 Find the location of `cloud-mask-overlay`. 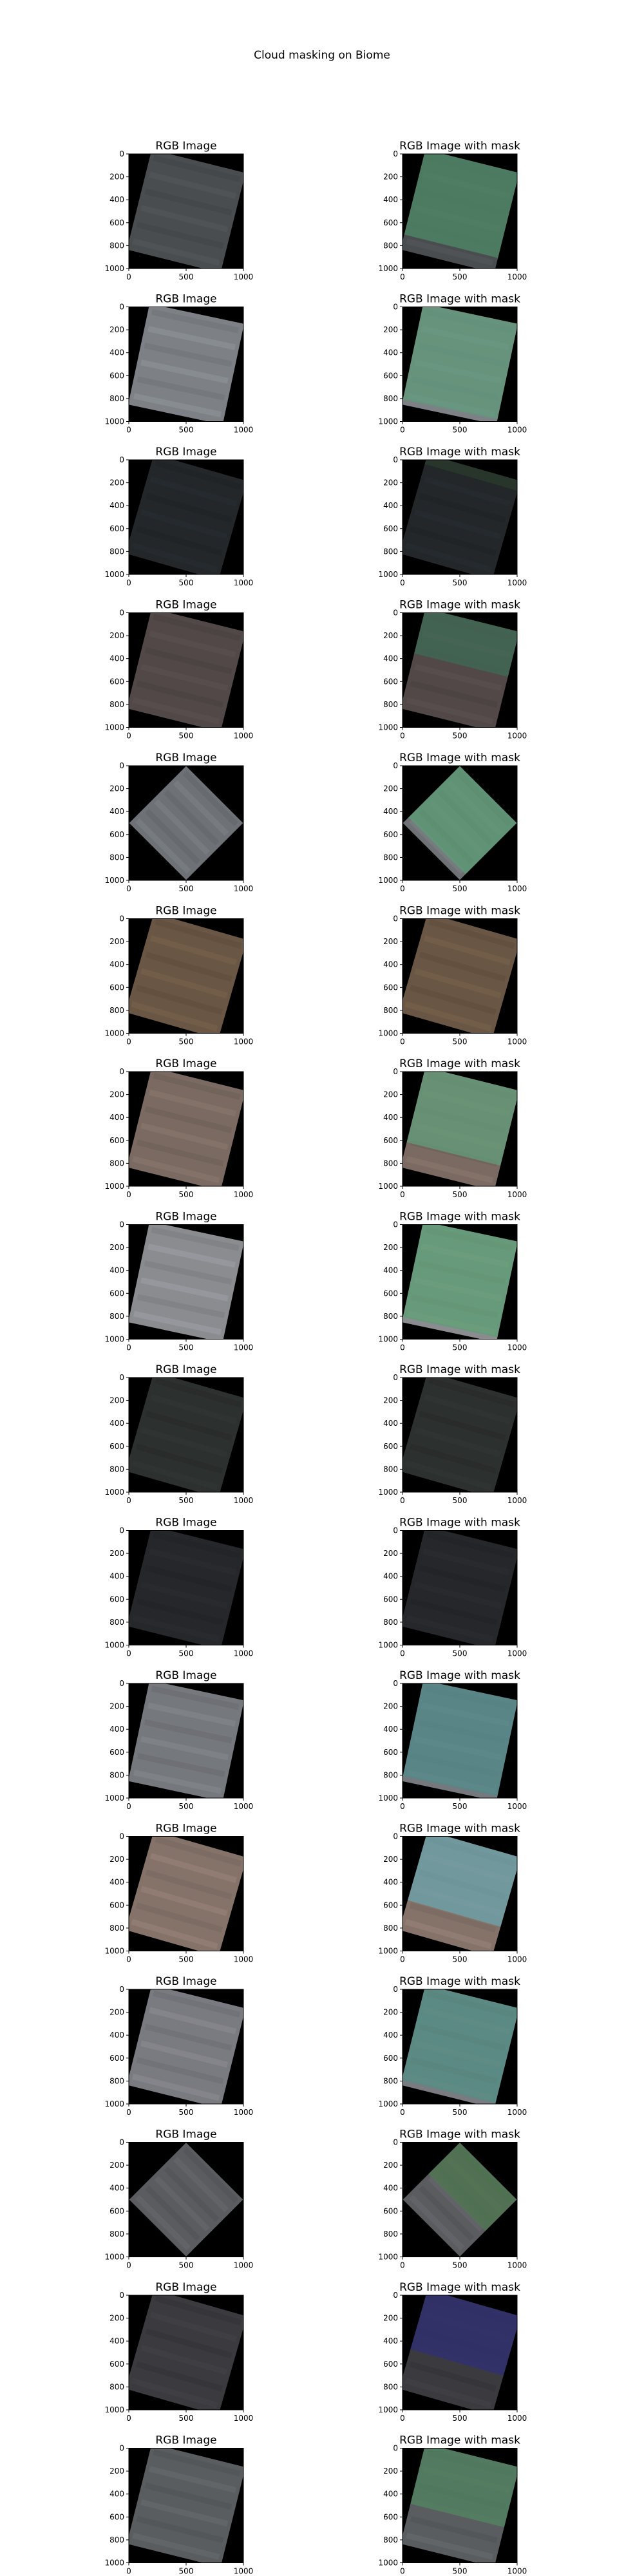

cloud-mask-overlay is located at coordinates (461, 206).